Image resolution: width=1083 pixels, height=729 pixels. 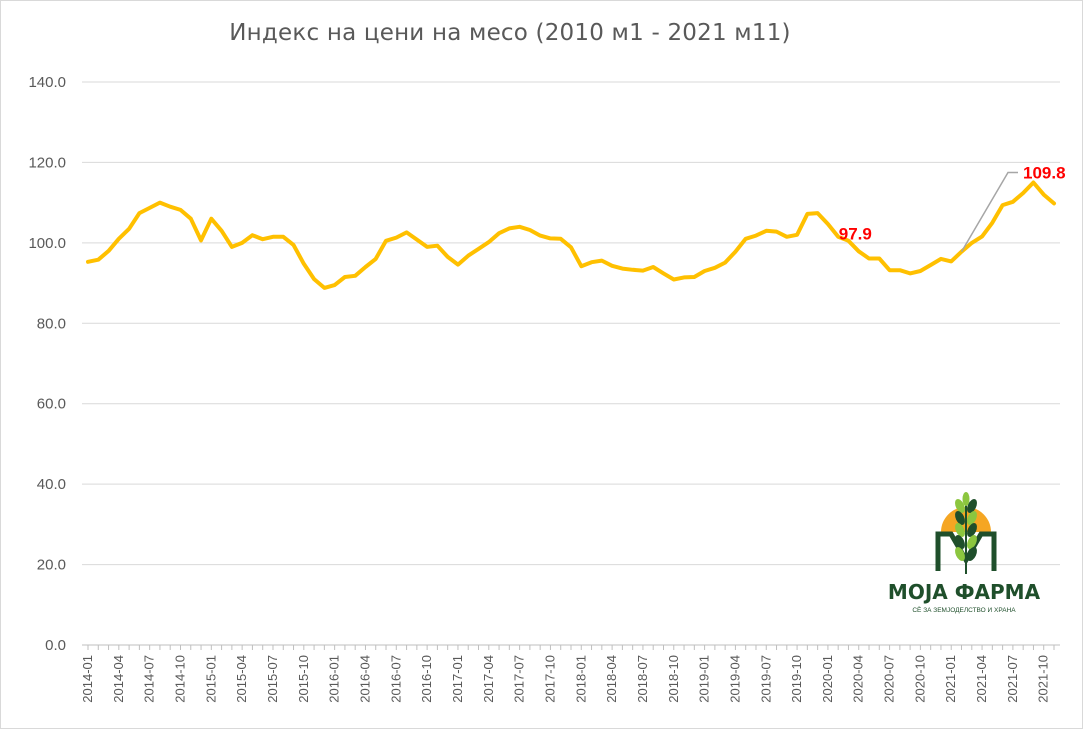 What do you see at coordinates (51, 323) in the screenshot?
I see `y-tick-label: 80.0` at bounding box center [51, 323].